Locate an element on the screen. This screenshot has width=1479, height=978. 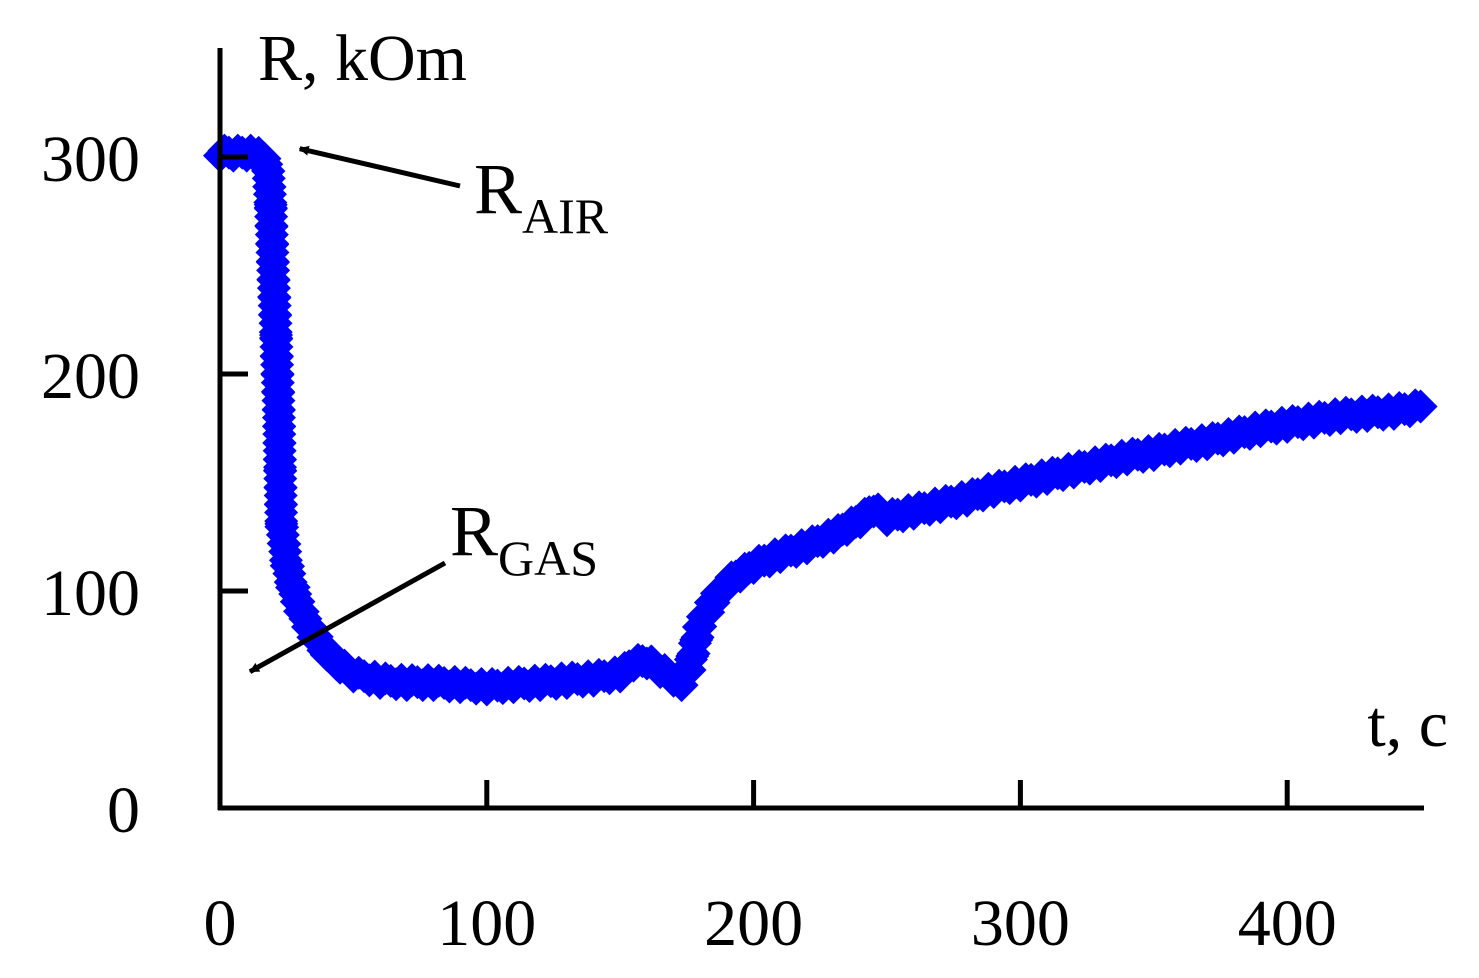
x-tick-label-100: 100 is located at coordinates (486, 923).